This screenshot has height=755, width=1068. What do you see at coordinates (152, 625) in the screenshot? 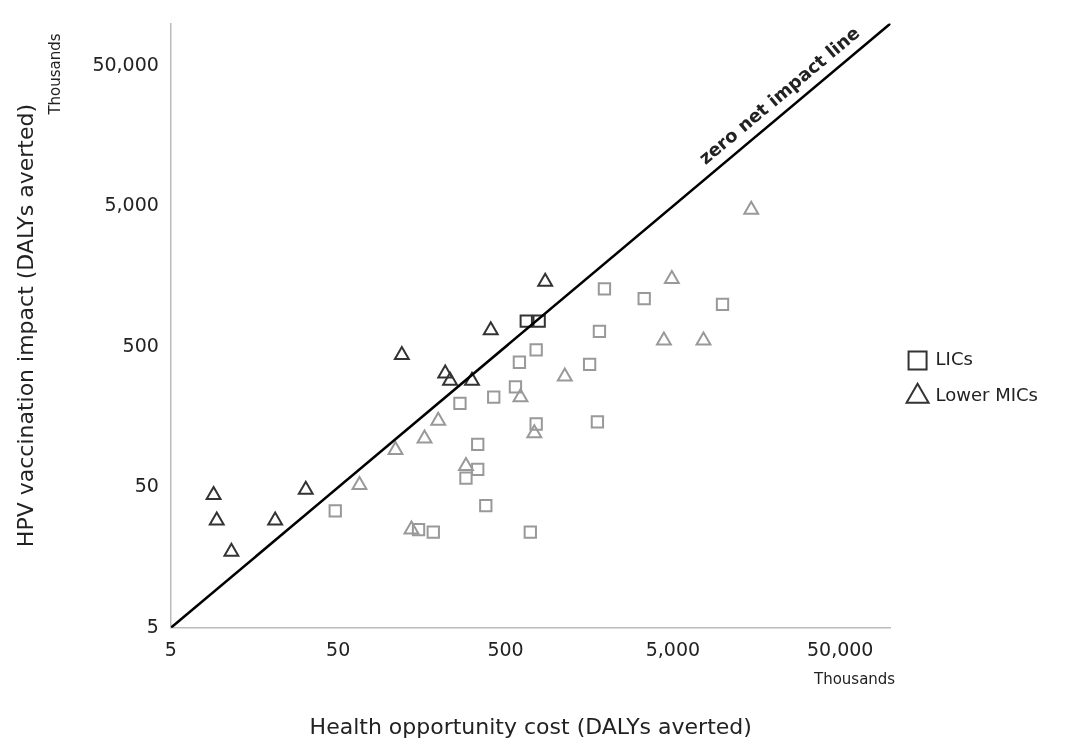
I see `y-tick-label: 5` at bounding box center [152, 625].